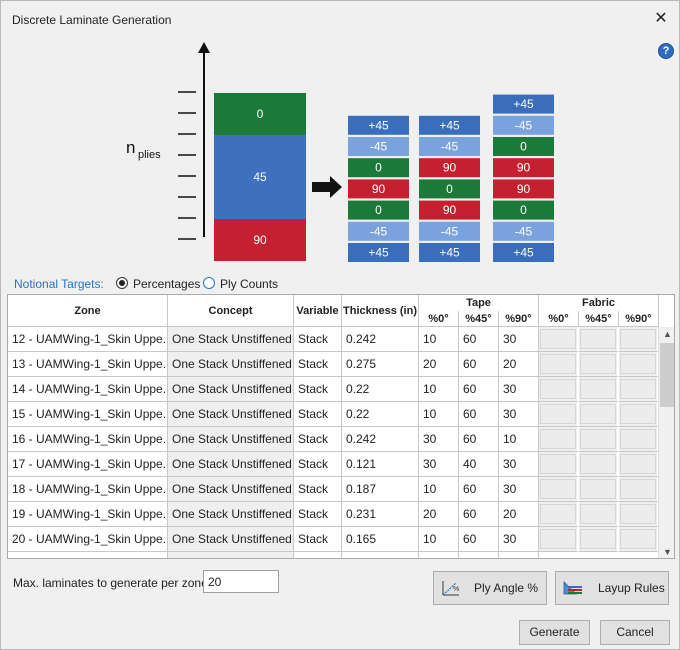  Describe the element at coordinates (209, 283) in the screenshot. I see `ply-counts-radio` at that location.